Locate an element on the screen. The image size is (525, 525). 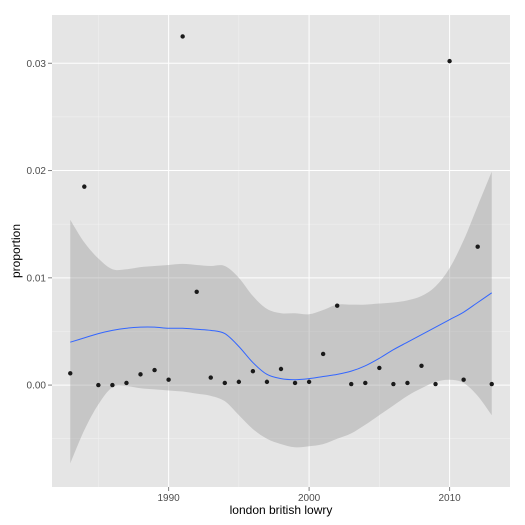
y-tick-label: 0.00 is located at coordinates (37, 386).